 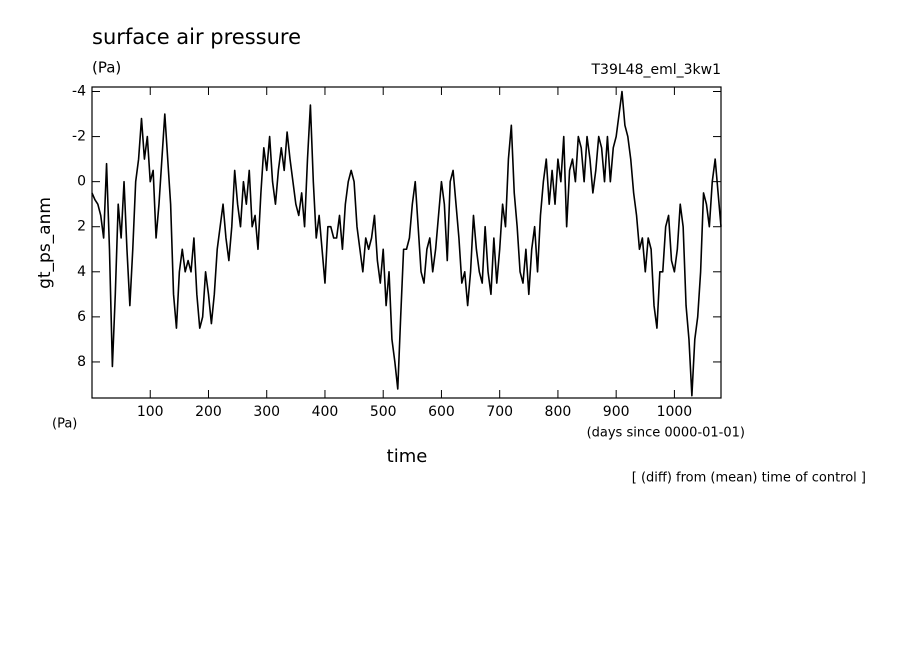 What do you see at coordinates (208, 412) in the screenshot?
I see `x-tick-label: 200` at bounding box center [208, 412].